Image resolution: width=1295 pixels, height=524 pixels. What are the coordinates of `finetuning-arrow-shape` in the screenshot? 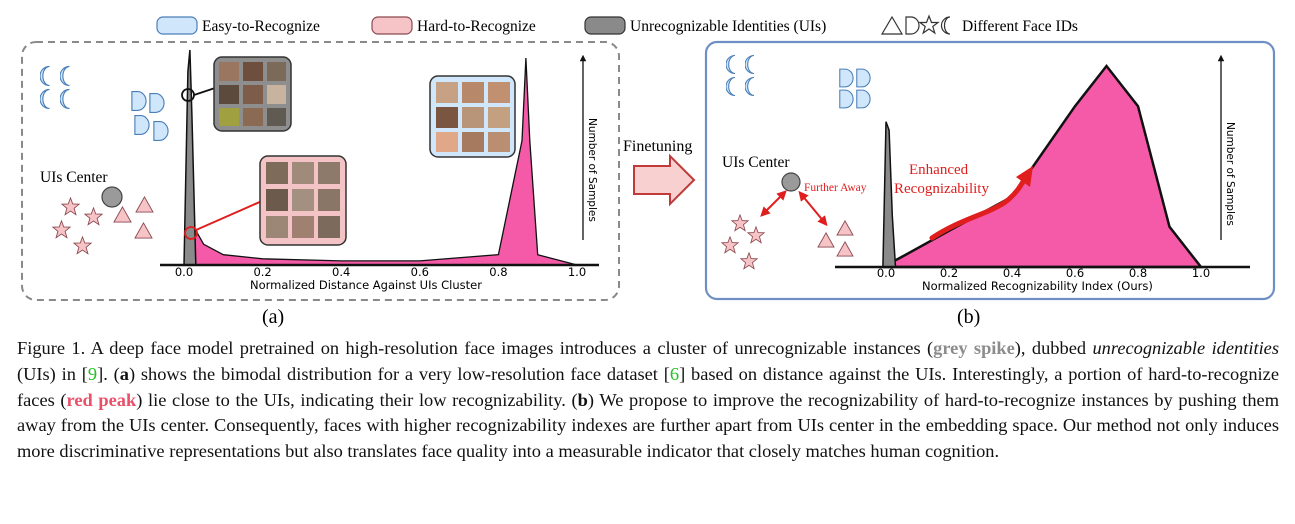 It's located at (664, 180).